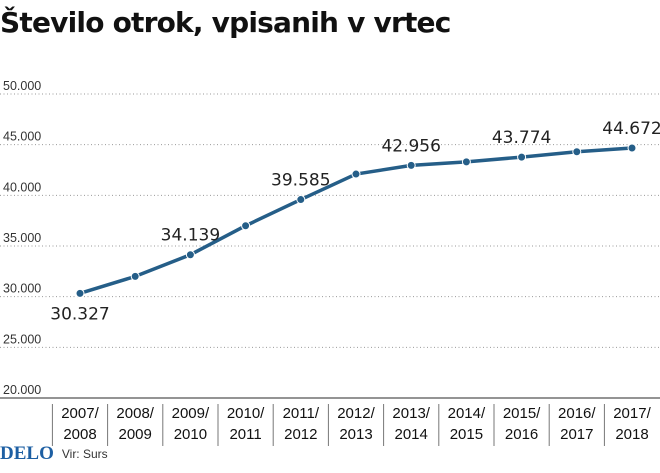 The image size is (660, 473). What do you see at coordinates (191, 424) in the screenshot?
I see `x-tick-label: 2009/2010` at bounding box center [191, 424].